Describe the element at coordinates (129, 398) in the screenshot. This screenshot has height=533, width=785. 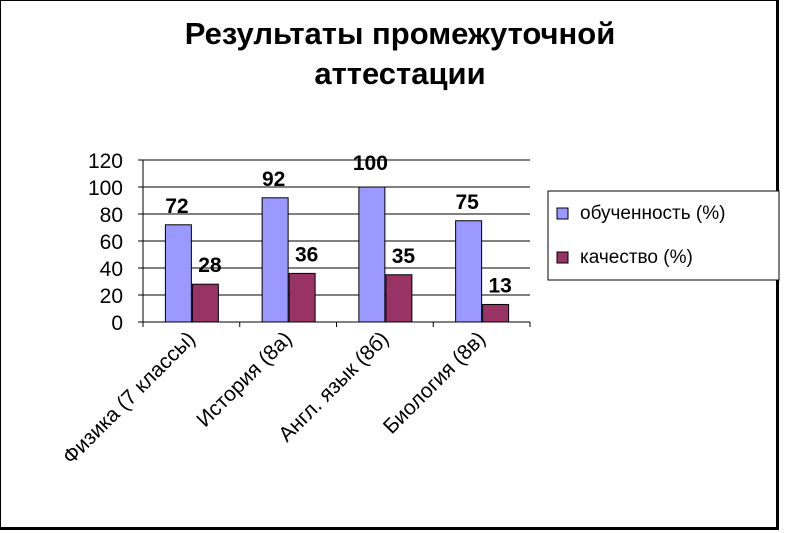
I see `x-tick-label: Физика (7 классы)` at that location.